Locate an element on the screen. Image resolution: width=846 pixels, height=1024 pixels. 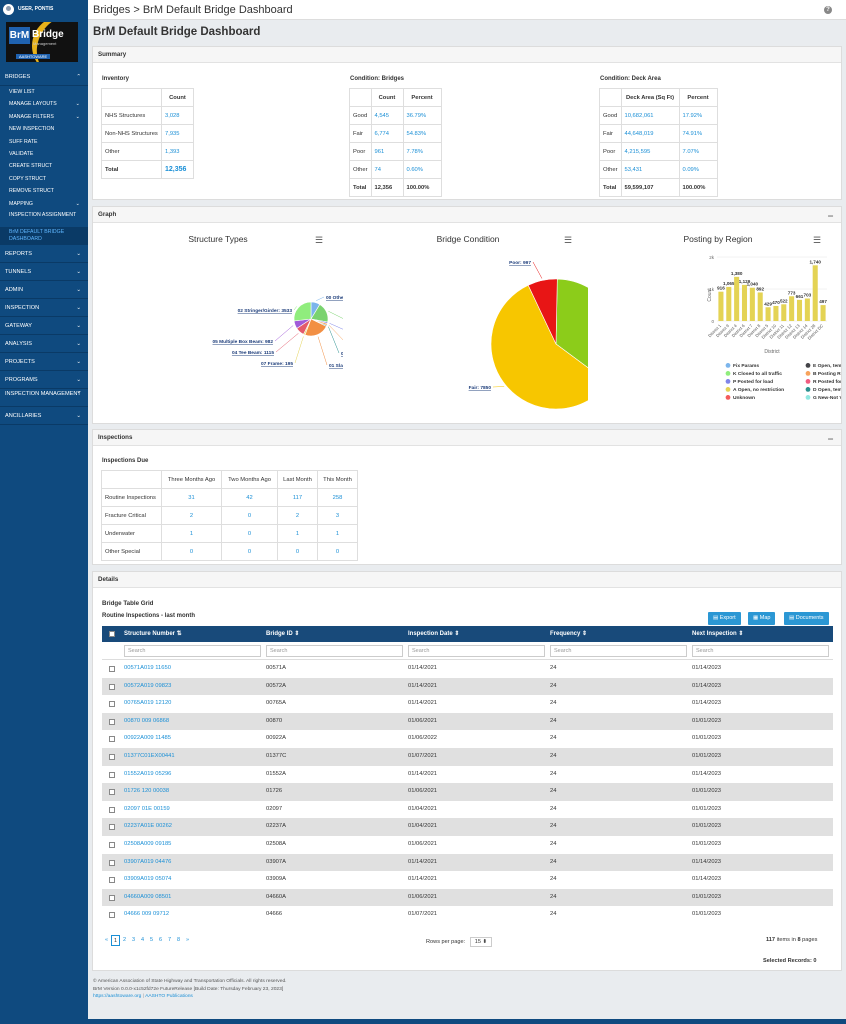
row-value: 100.00% is located at coordinates (698, 187).